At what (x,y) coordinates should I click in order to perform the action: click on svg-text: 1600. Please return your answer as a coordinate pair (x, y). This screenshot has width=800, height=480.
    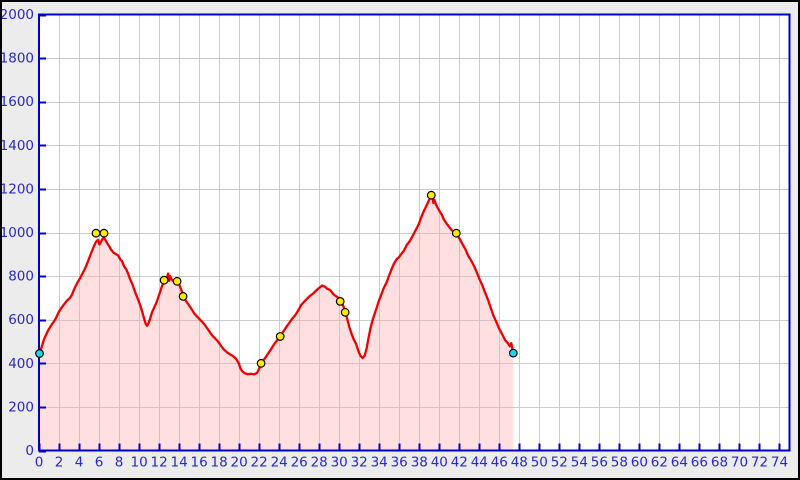
    Looking at the image, I should click on (17, 102).